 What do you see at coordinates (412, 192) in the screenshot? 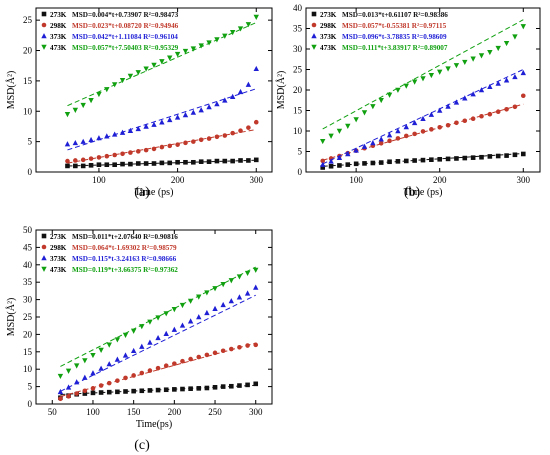
I see `panel-b-label: (b)` at bounding box center [412, 192].